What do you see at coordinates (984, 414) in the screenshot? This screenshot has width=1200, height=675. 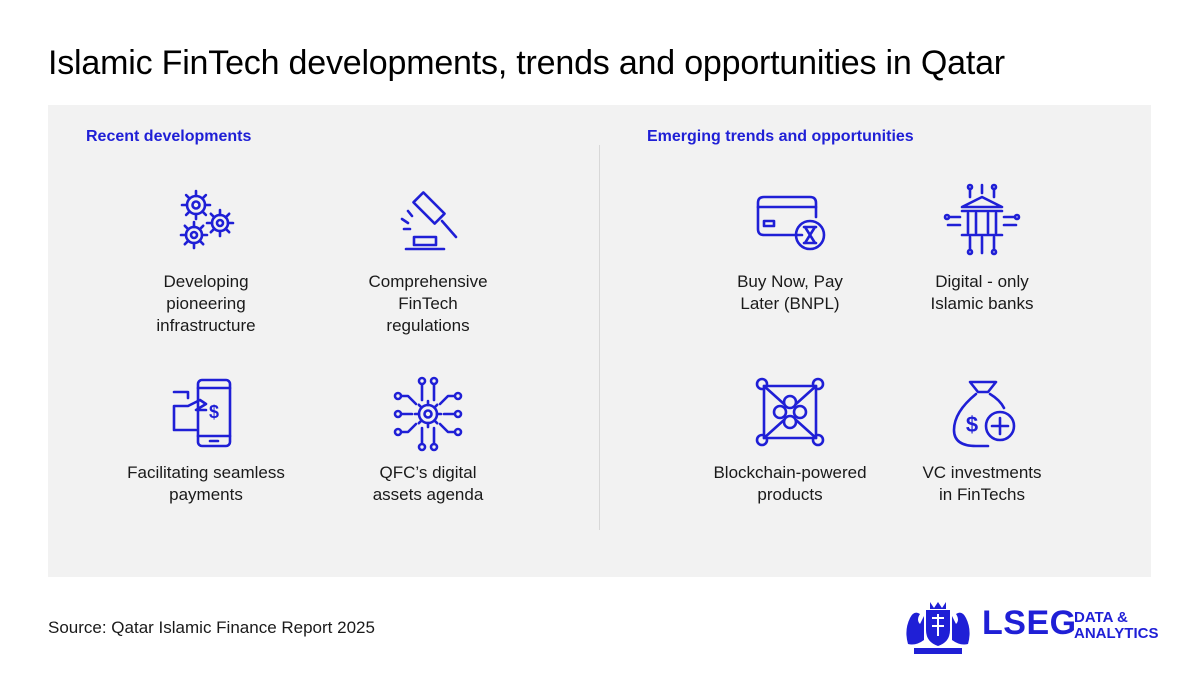 I see `money-bag-plus-icon: $` at bounding box center [984, 414].